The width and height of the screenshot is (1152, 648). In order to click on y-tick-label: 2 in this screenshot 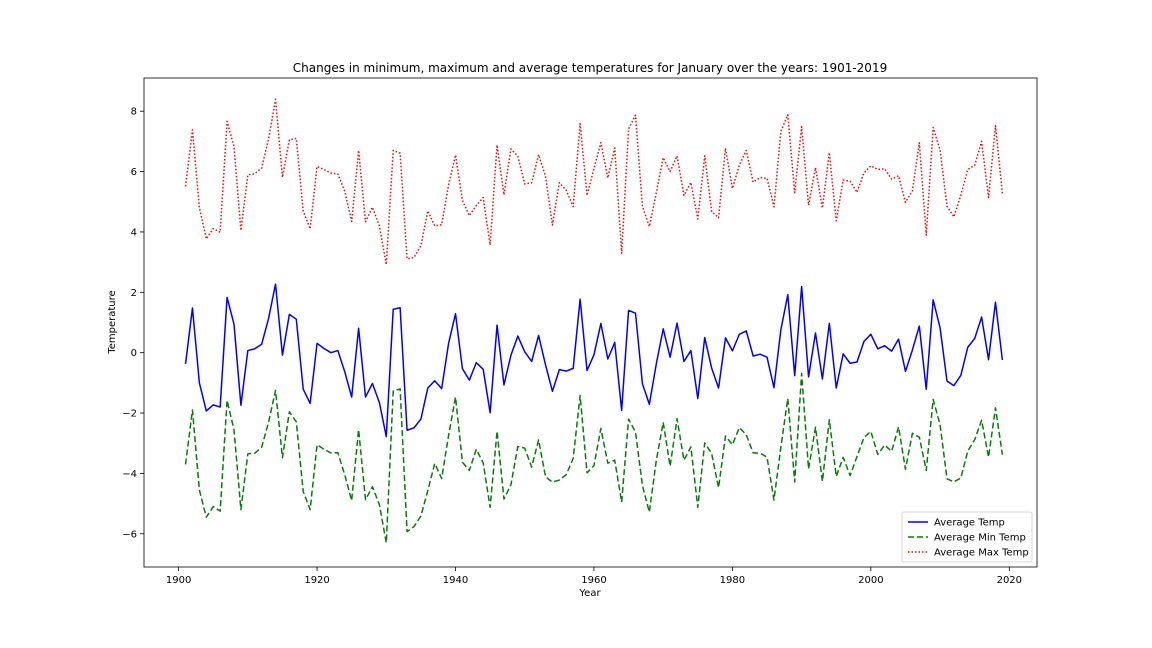, I will do `click(134, 293)`.